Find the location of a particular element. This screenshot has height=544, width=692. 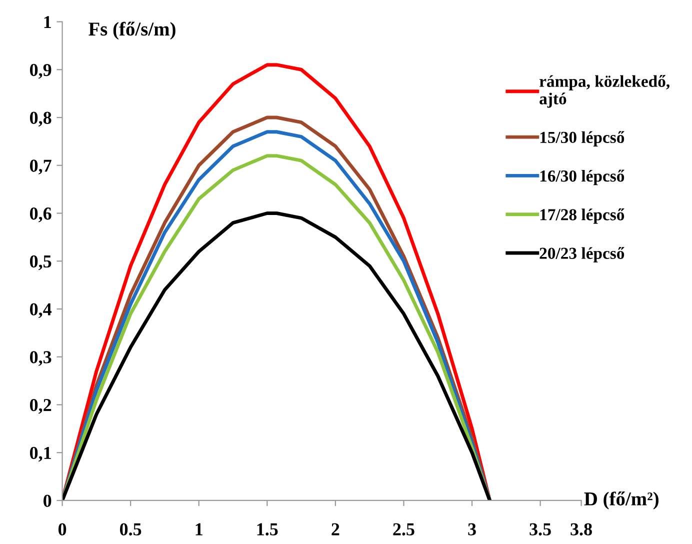

legend-label: 16/30 lépcső is located at coordinates (582, 178).